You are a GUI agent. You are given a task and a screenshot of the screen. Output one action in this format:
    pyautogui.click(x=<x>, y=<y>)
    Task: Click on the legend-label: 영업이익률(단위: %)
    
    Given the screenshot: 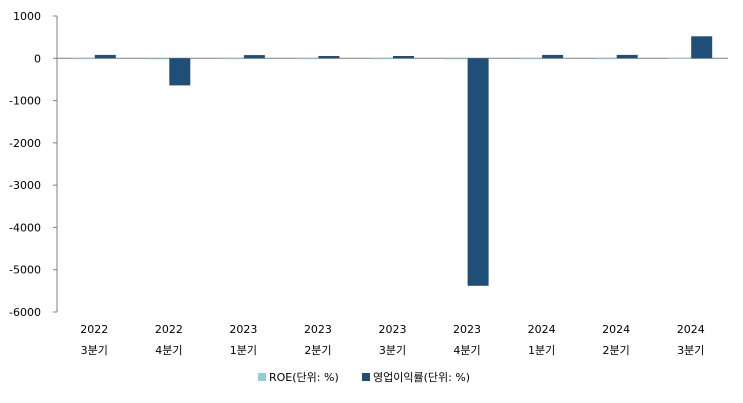 What is the action you would take?
    pyautogui.click(x=421, y=377)
    